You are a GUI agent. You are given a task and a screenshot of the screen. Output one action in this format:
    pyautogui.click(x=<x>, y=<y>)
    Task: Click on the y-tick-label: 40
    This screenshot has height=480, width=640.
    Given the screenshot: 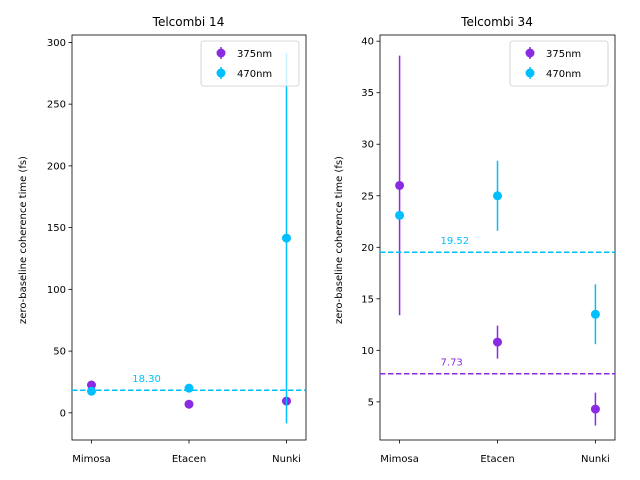 What is the action you would take?
    pyautogui.click(x=367, y=42)
    